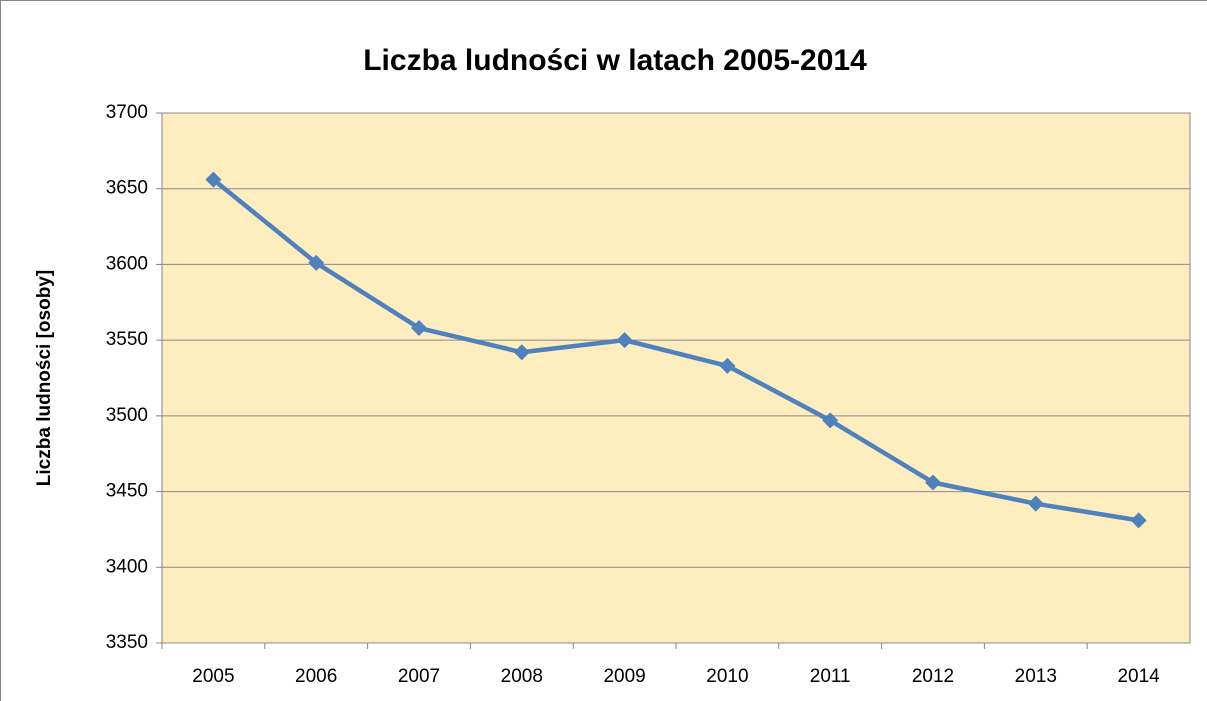 The height and width of the screenshot is (701, 1207). I want to click on y-tick-label: 3650, so click(127, 188).